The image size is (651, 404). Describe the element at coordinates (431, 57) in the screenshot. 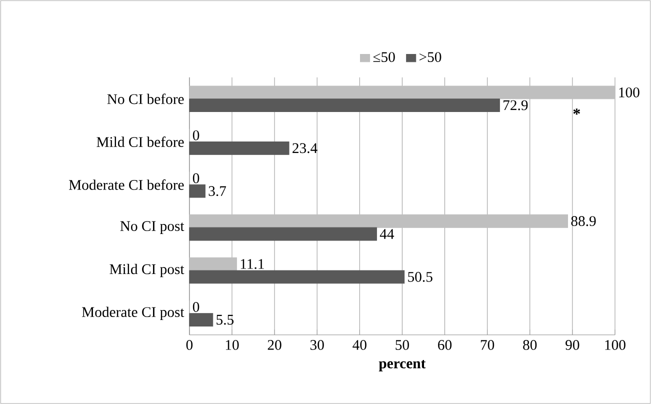

I see `legend-label: >50` at that location.